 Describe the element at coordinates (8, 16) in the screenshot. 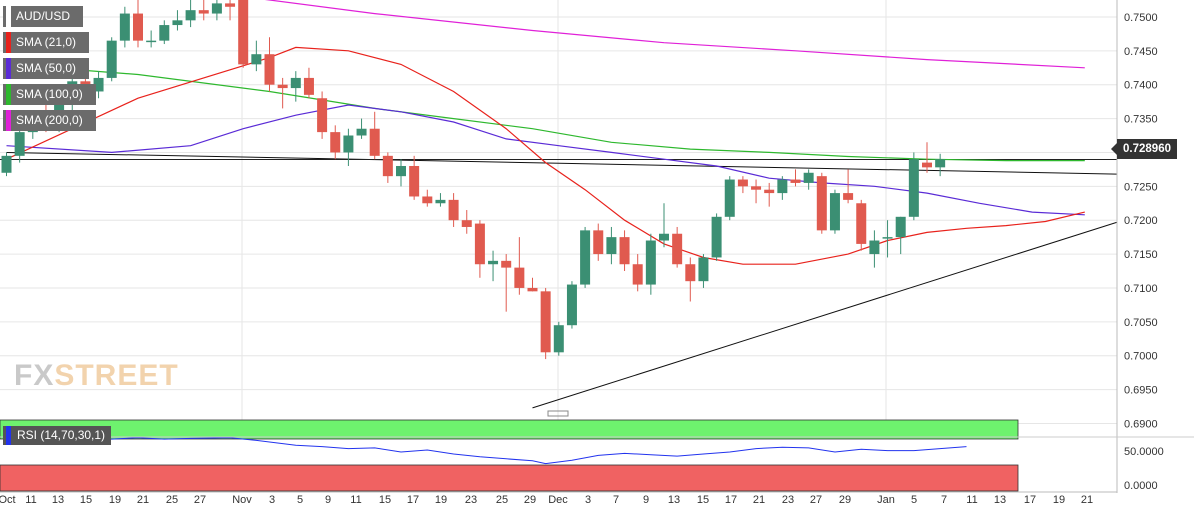

I see `symbol-swatch` at that location.